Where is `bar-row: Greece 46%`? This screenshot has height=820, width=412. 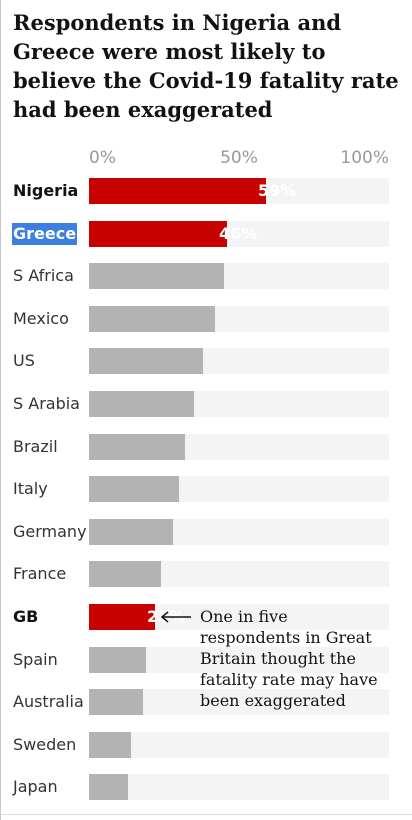 bar-row: Greece 46% is located at coordinates (206, 240).